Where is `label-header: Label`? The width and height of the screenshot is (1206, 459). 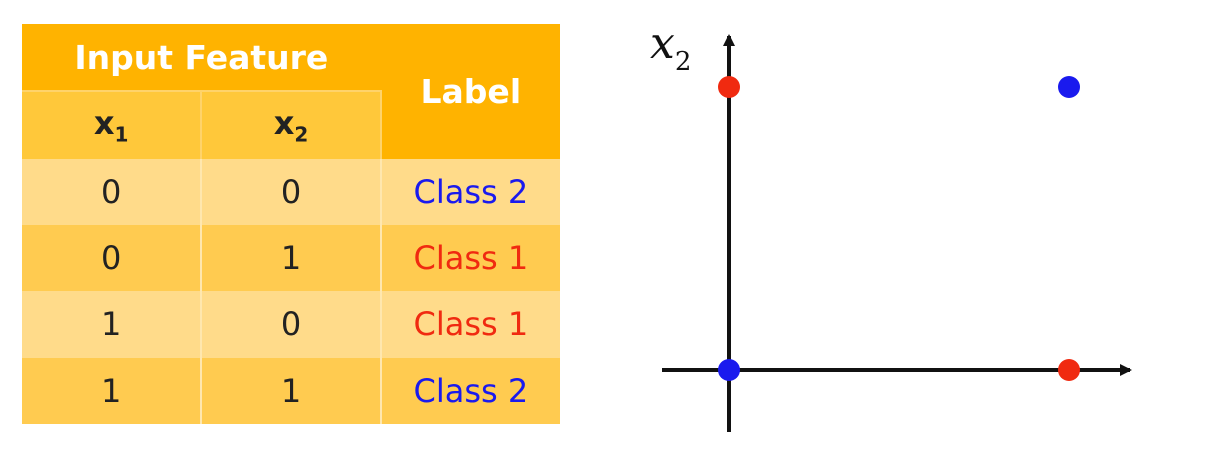 label-header: Label is located at coordinates (470, 91).